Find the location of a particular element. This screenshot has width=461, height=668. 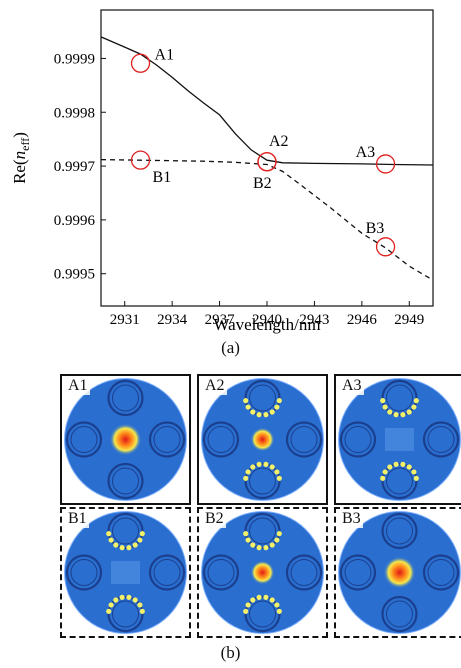

series-line-dashed is located at coordinates (267, 219).